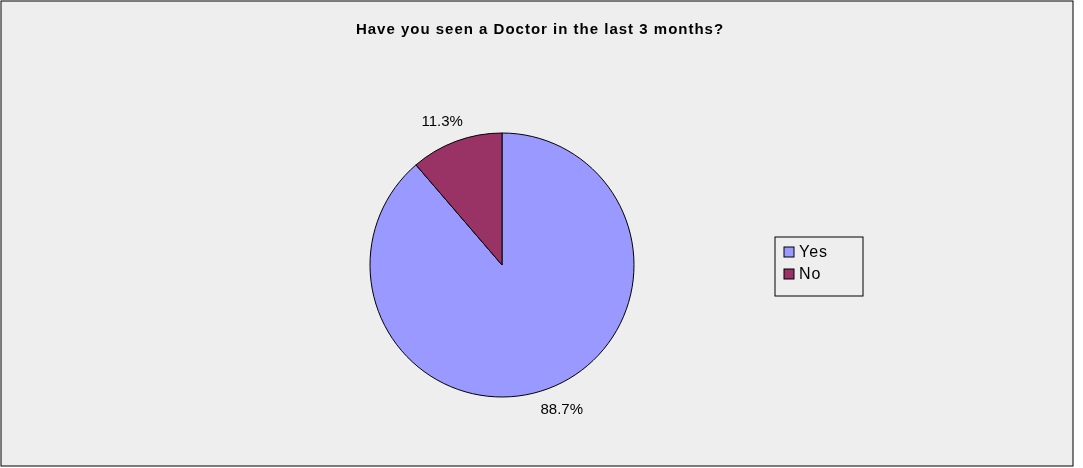 This screenshot has height=468, width=1083. What do you see at coordinates (814, 251) in the screenshot?
I see `legend-label: Yes` at bounding box center [814, 251].